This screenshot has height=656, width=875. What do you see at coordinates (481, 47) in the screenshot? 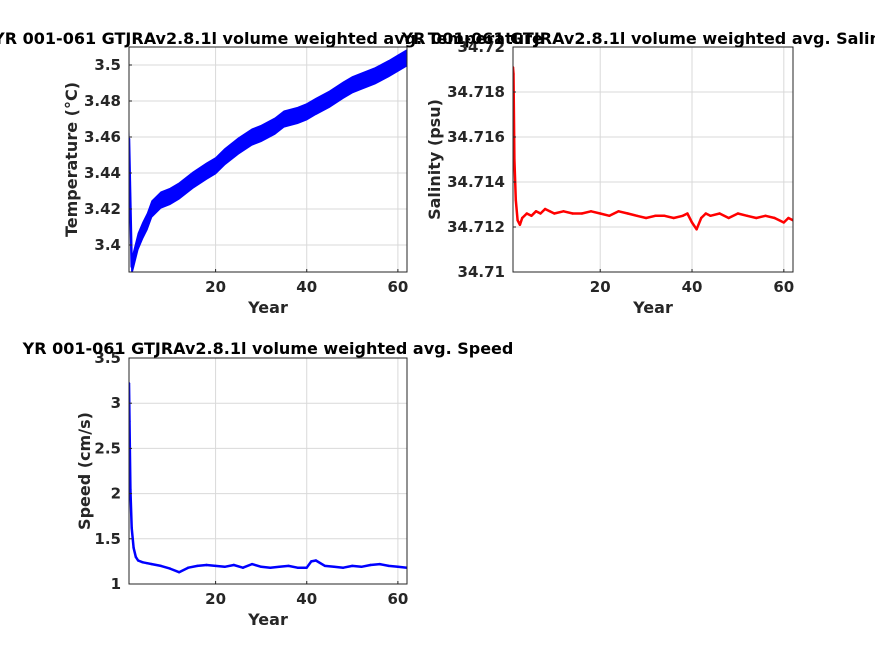
I see `y-tick-label: 34.72` at bounding box center [481, 47].